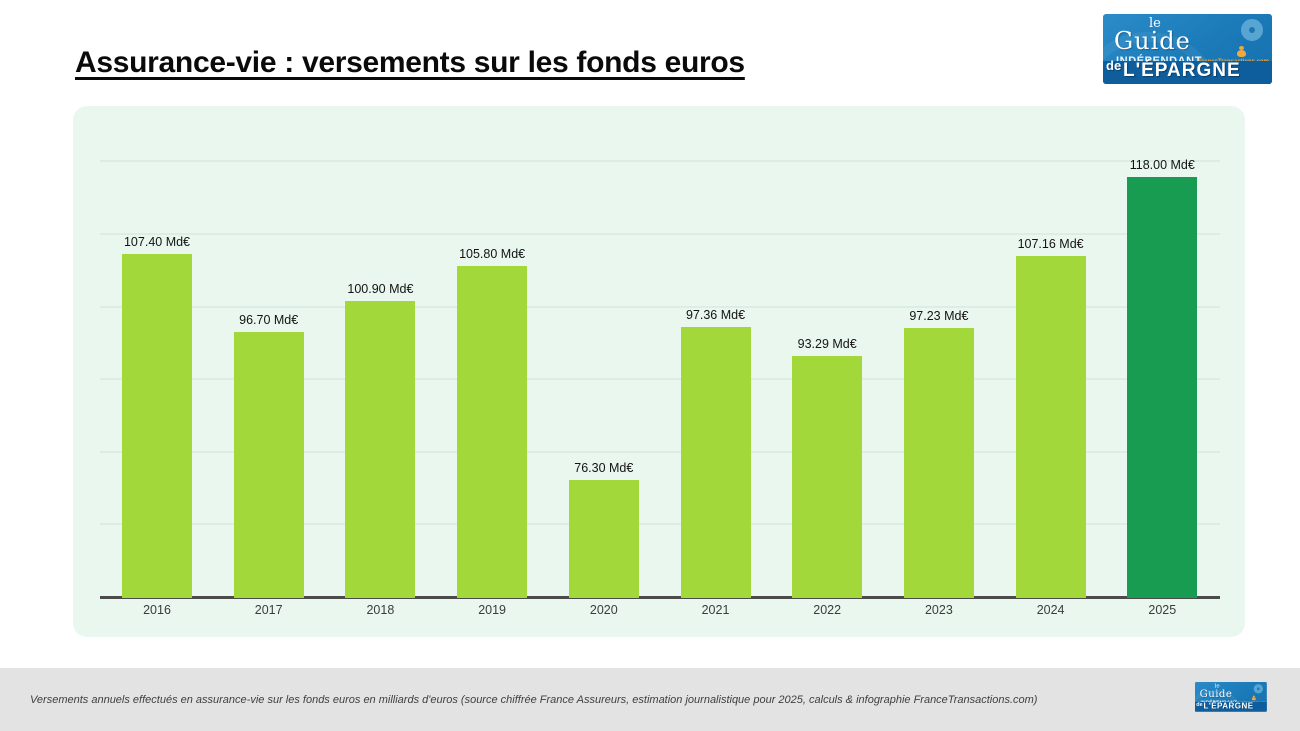 This screenshot has height=731, width=1300. What do you see at coordinates (268, 610) in the screenshot?
I see `x-tick-label-2017: 2017` at bounding box center [268, 610].